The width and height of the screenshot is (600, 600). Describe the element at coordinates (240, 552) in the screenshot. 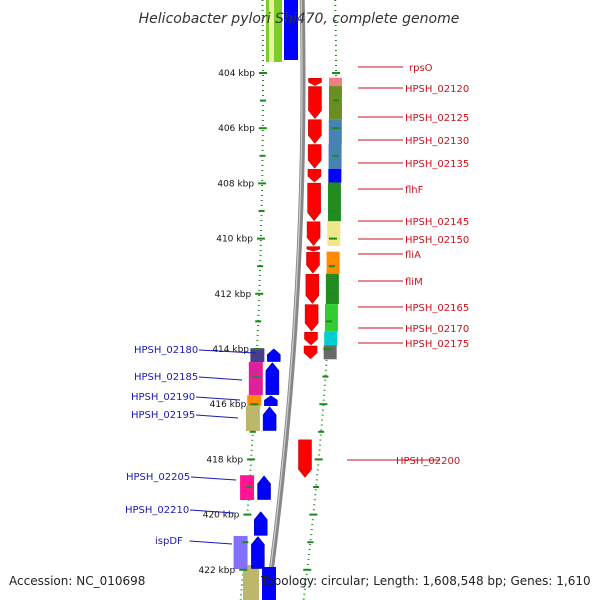

I see `cog-ispdf` at that location.